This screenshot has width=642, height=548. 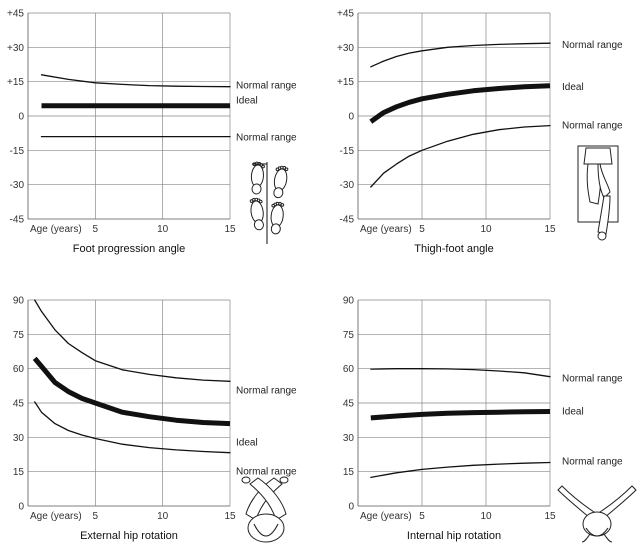 What do you see at coordinates (454, 249) in the screenshot?
I see `chart-title: Thigh-foot angle` at bounding box center [454, 249].